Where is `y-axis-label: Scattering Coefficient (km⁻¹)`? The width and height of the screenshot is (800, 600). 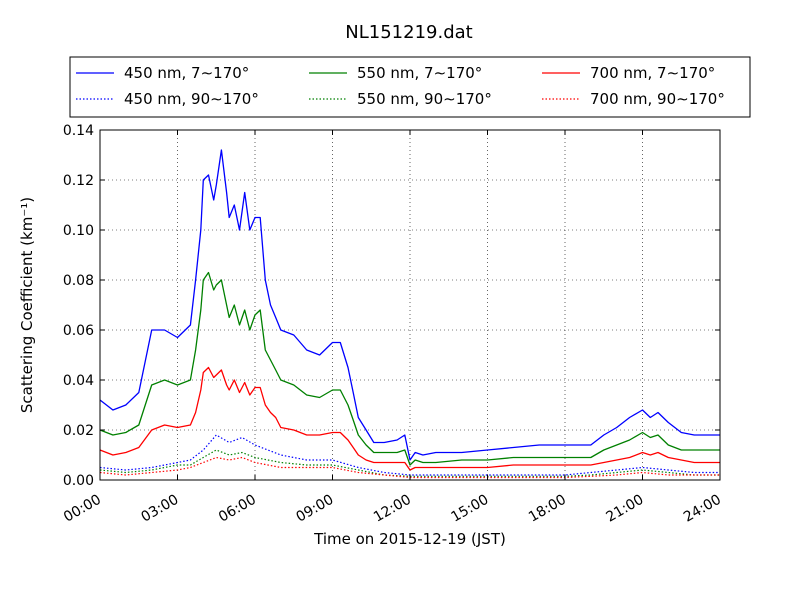
y-axis-label: Scattering Coefficient (km⁻¹) is located at coordinates (27, 305).